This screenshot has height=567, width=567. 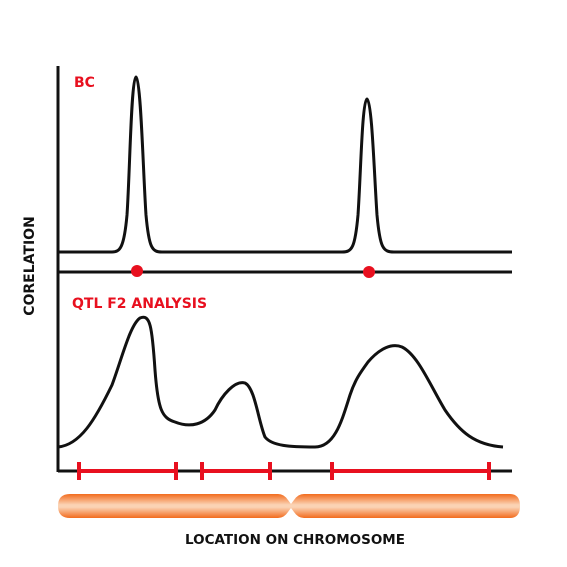 What do you see at coordinates (295, 540) in the screenshot?
I see `x-axis-label: LOCATION ON CHROMOSOME` at bounding box center [295, 540].